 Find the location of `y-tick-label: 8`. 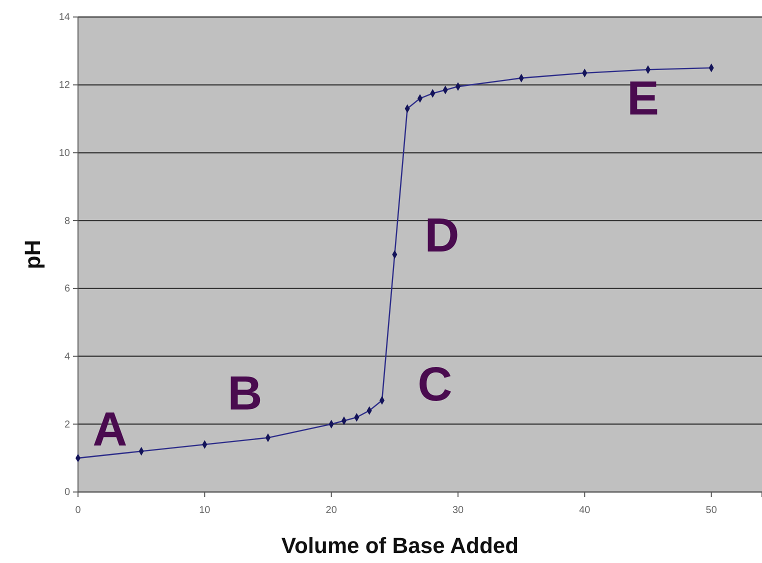

y-tick-label: 8 is located at coordinates (67, 221).